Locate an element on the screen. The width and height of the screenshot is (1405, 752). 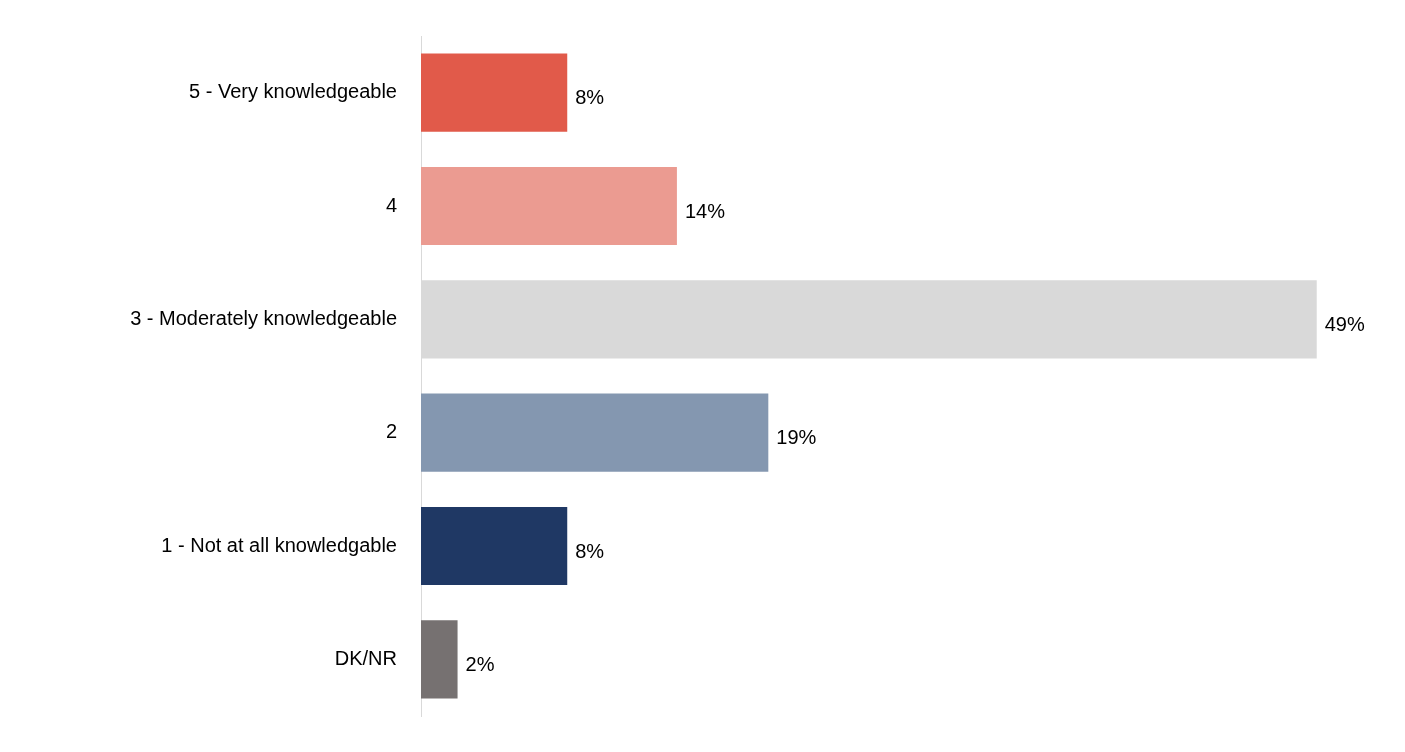
y-tick-label: 3 - Moderately knowledgeable is located at coordinates (263, 317).